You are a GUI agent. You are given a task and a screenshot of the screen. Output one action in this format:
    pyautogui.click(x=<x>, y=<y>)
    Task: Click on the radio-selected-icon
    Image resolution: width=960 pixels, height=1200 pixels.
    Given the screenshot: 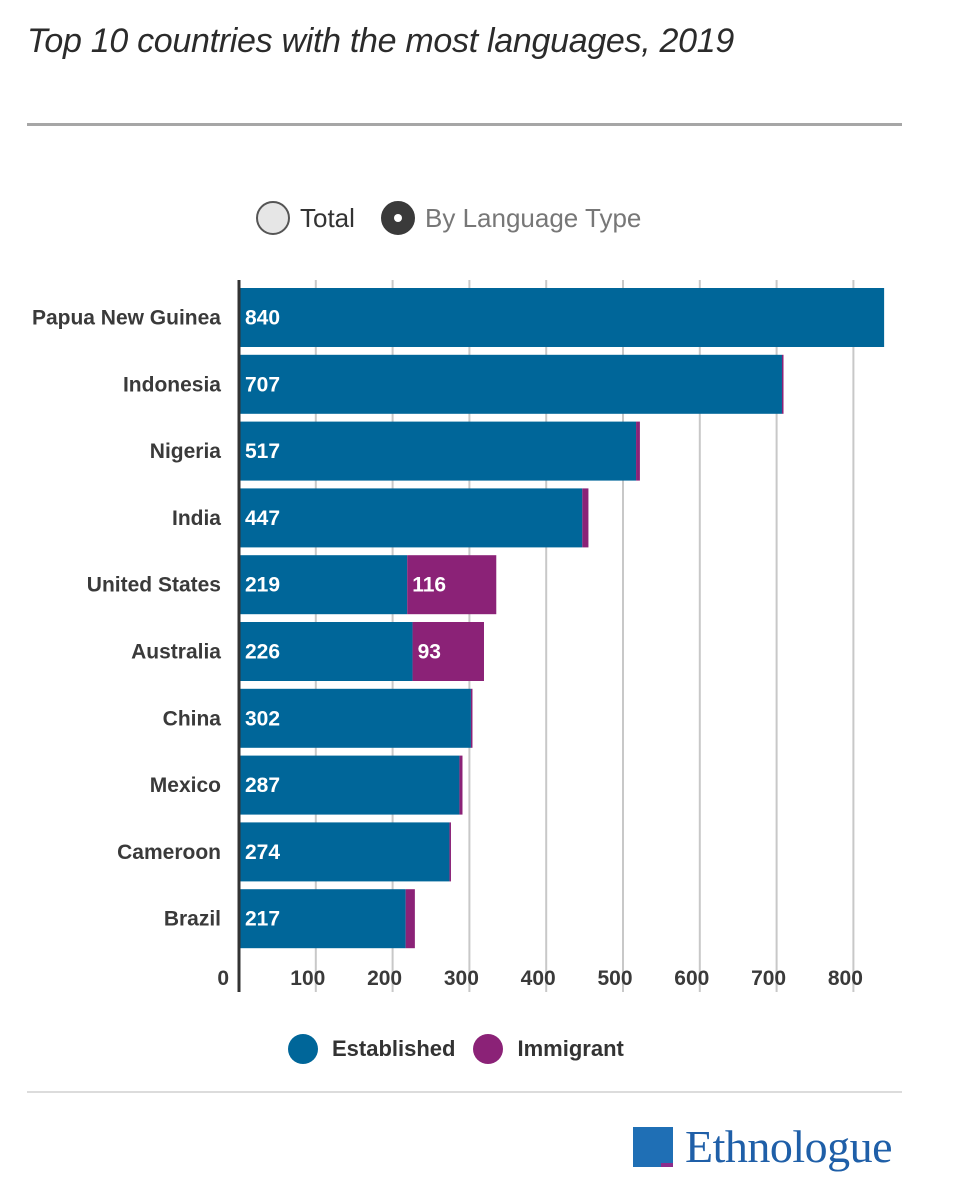 What is the action you would take?
    pyautogui.click(x=398, y=218)
    